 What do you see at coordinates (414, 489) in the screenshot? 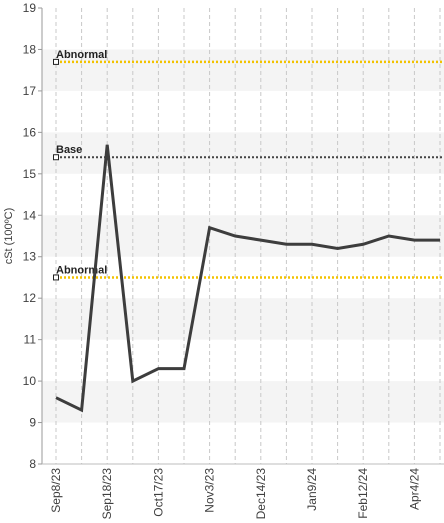
I see `x-tick-label: Apr4/24` at bounding box center [414, 489].